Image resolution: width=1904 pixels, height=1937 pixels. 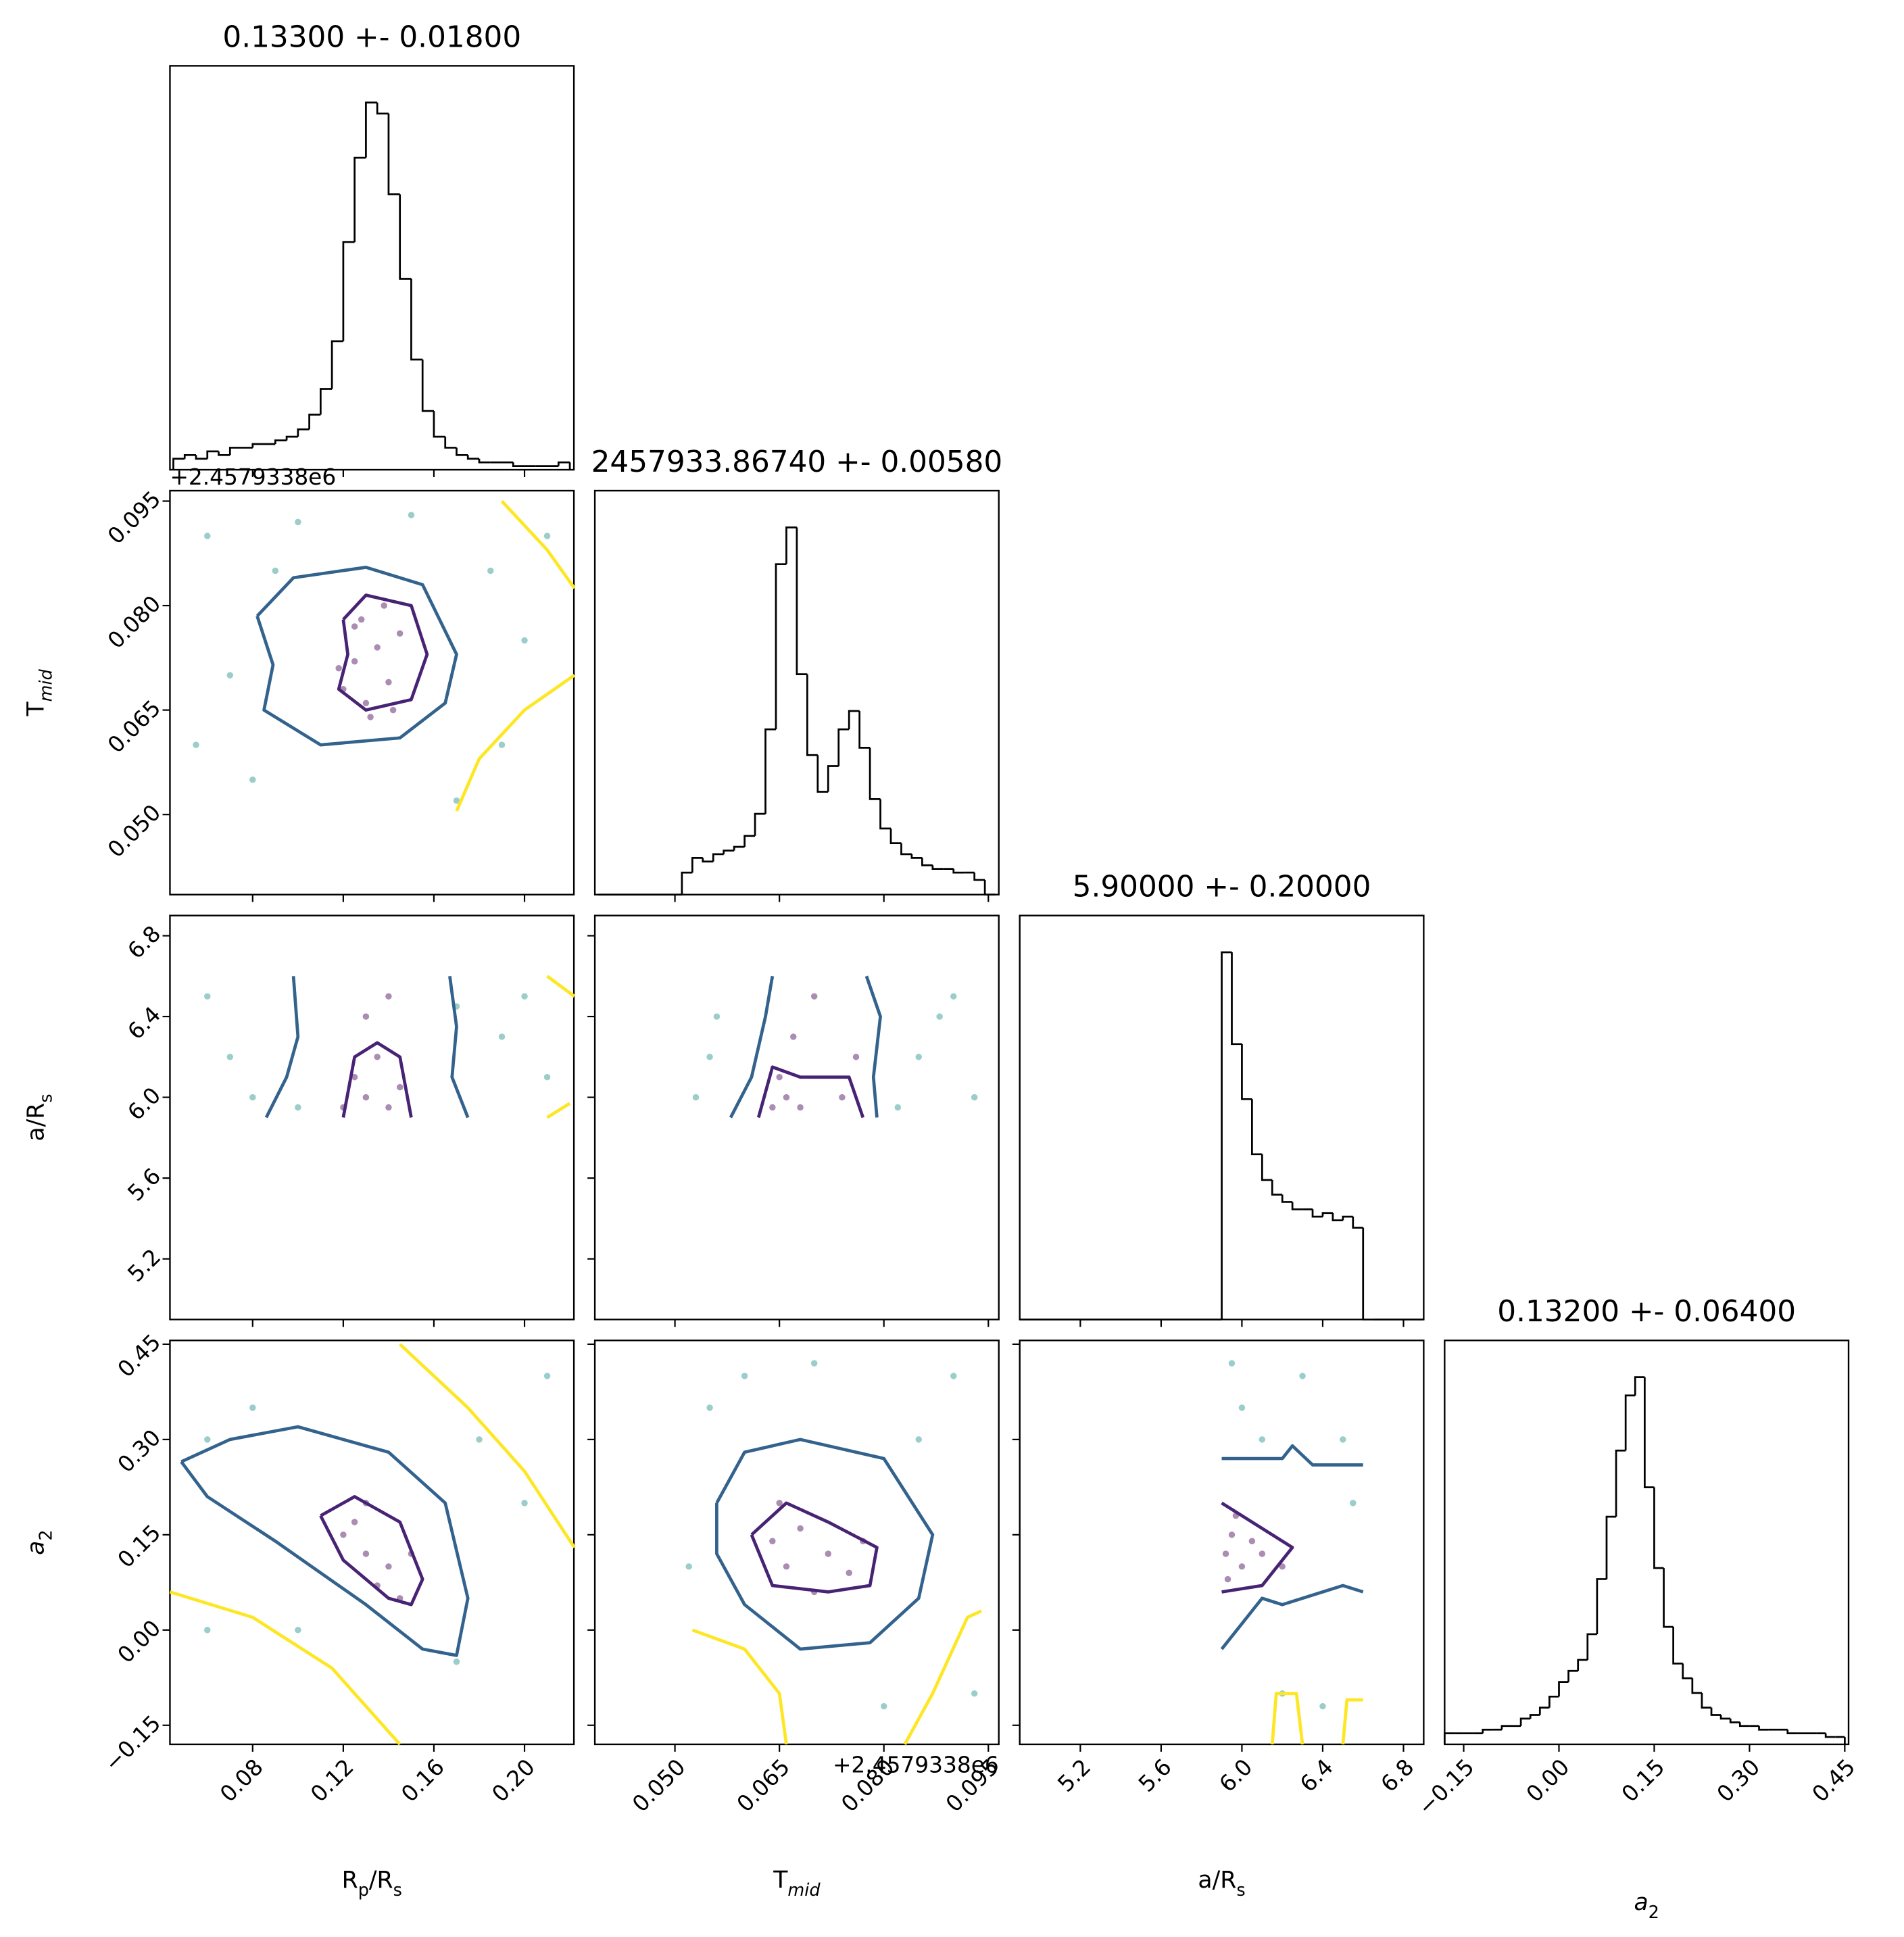 What do you see at coordinates (916, 1765) in the screenshot?
I see `offset-text: +2.4579338e6` at bounding box center [916, 1765].